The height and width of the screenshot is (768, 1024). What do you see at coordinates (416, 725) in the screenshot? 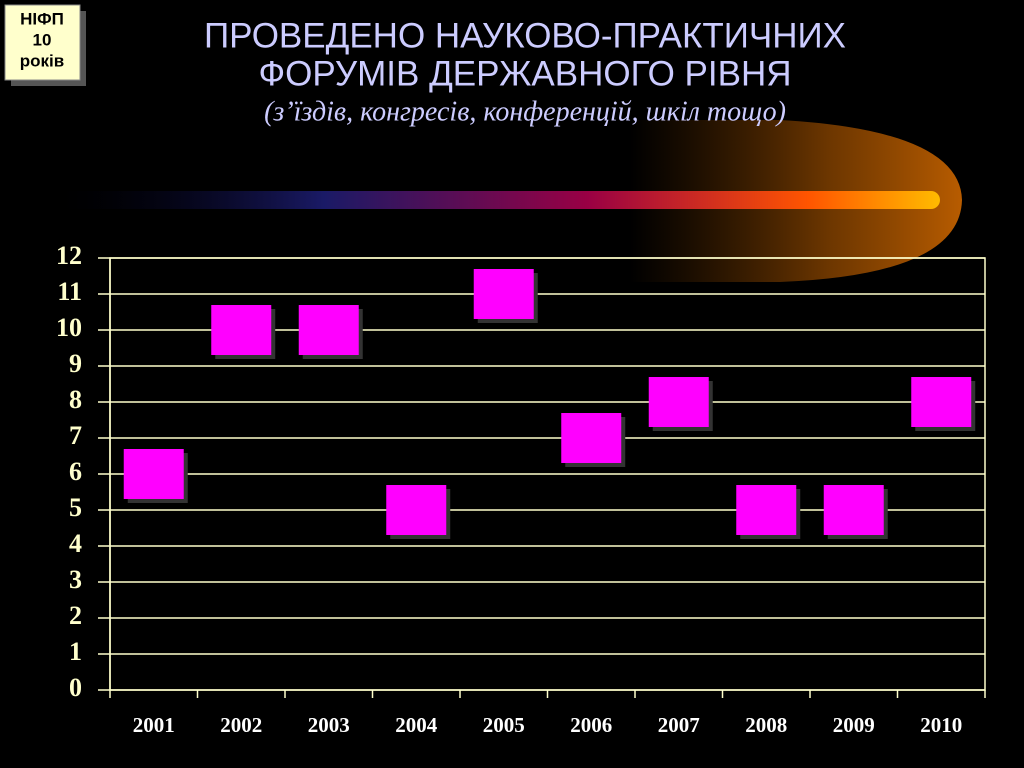
I see `x-tick-label: 2004` at bounding box center [416, 725].